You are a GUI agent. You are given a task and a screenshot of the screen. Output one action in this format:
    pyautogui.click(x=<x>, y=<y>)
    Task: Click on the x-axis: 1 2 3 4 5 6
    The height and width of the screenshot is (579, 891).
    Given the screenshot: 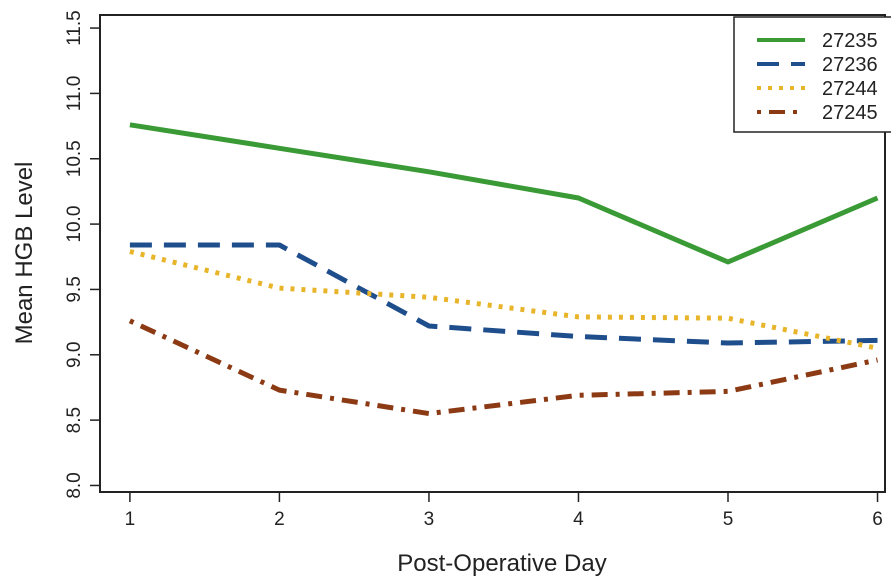 What is the action you would take?
    pyautogui.click(x=504, y=511)
    